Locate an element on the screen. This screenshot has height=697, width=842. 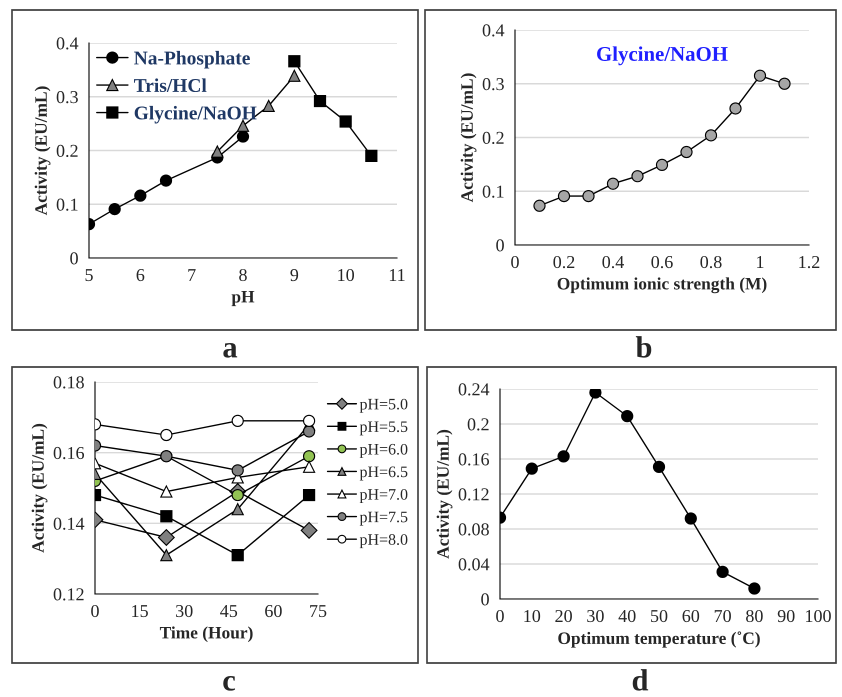
legend-label: pH=7.5 is located at coordinates (384, 519).